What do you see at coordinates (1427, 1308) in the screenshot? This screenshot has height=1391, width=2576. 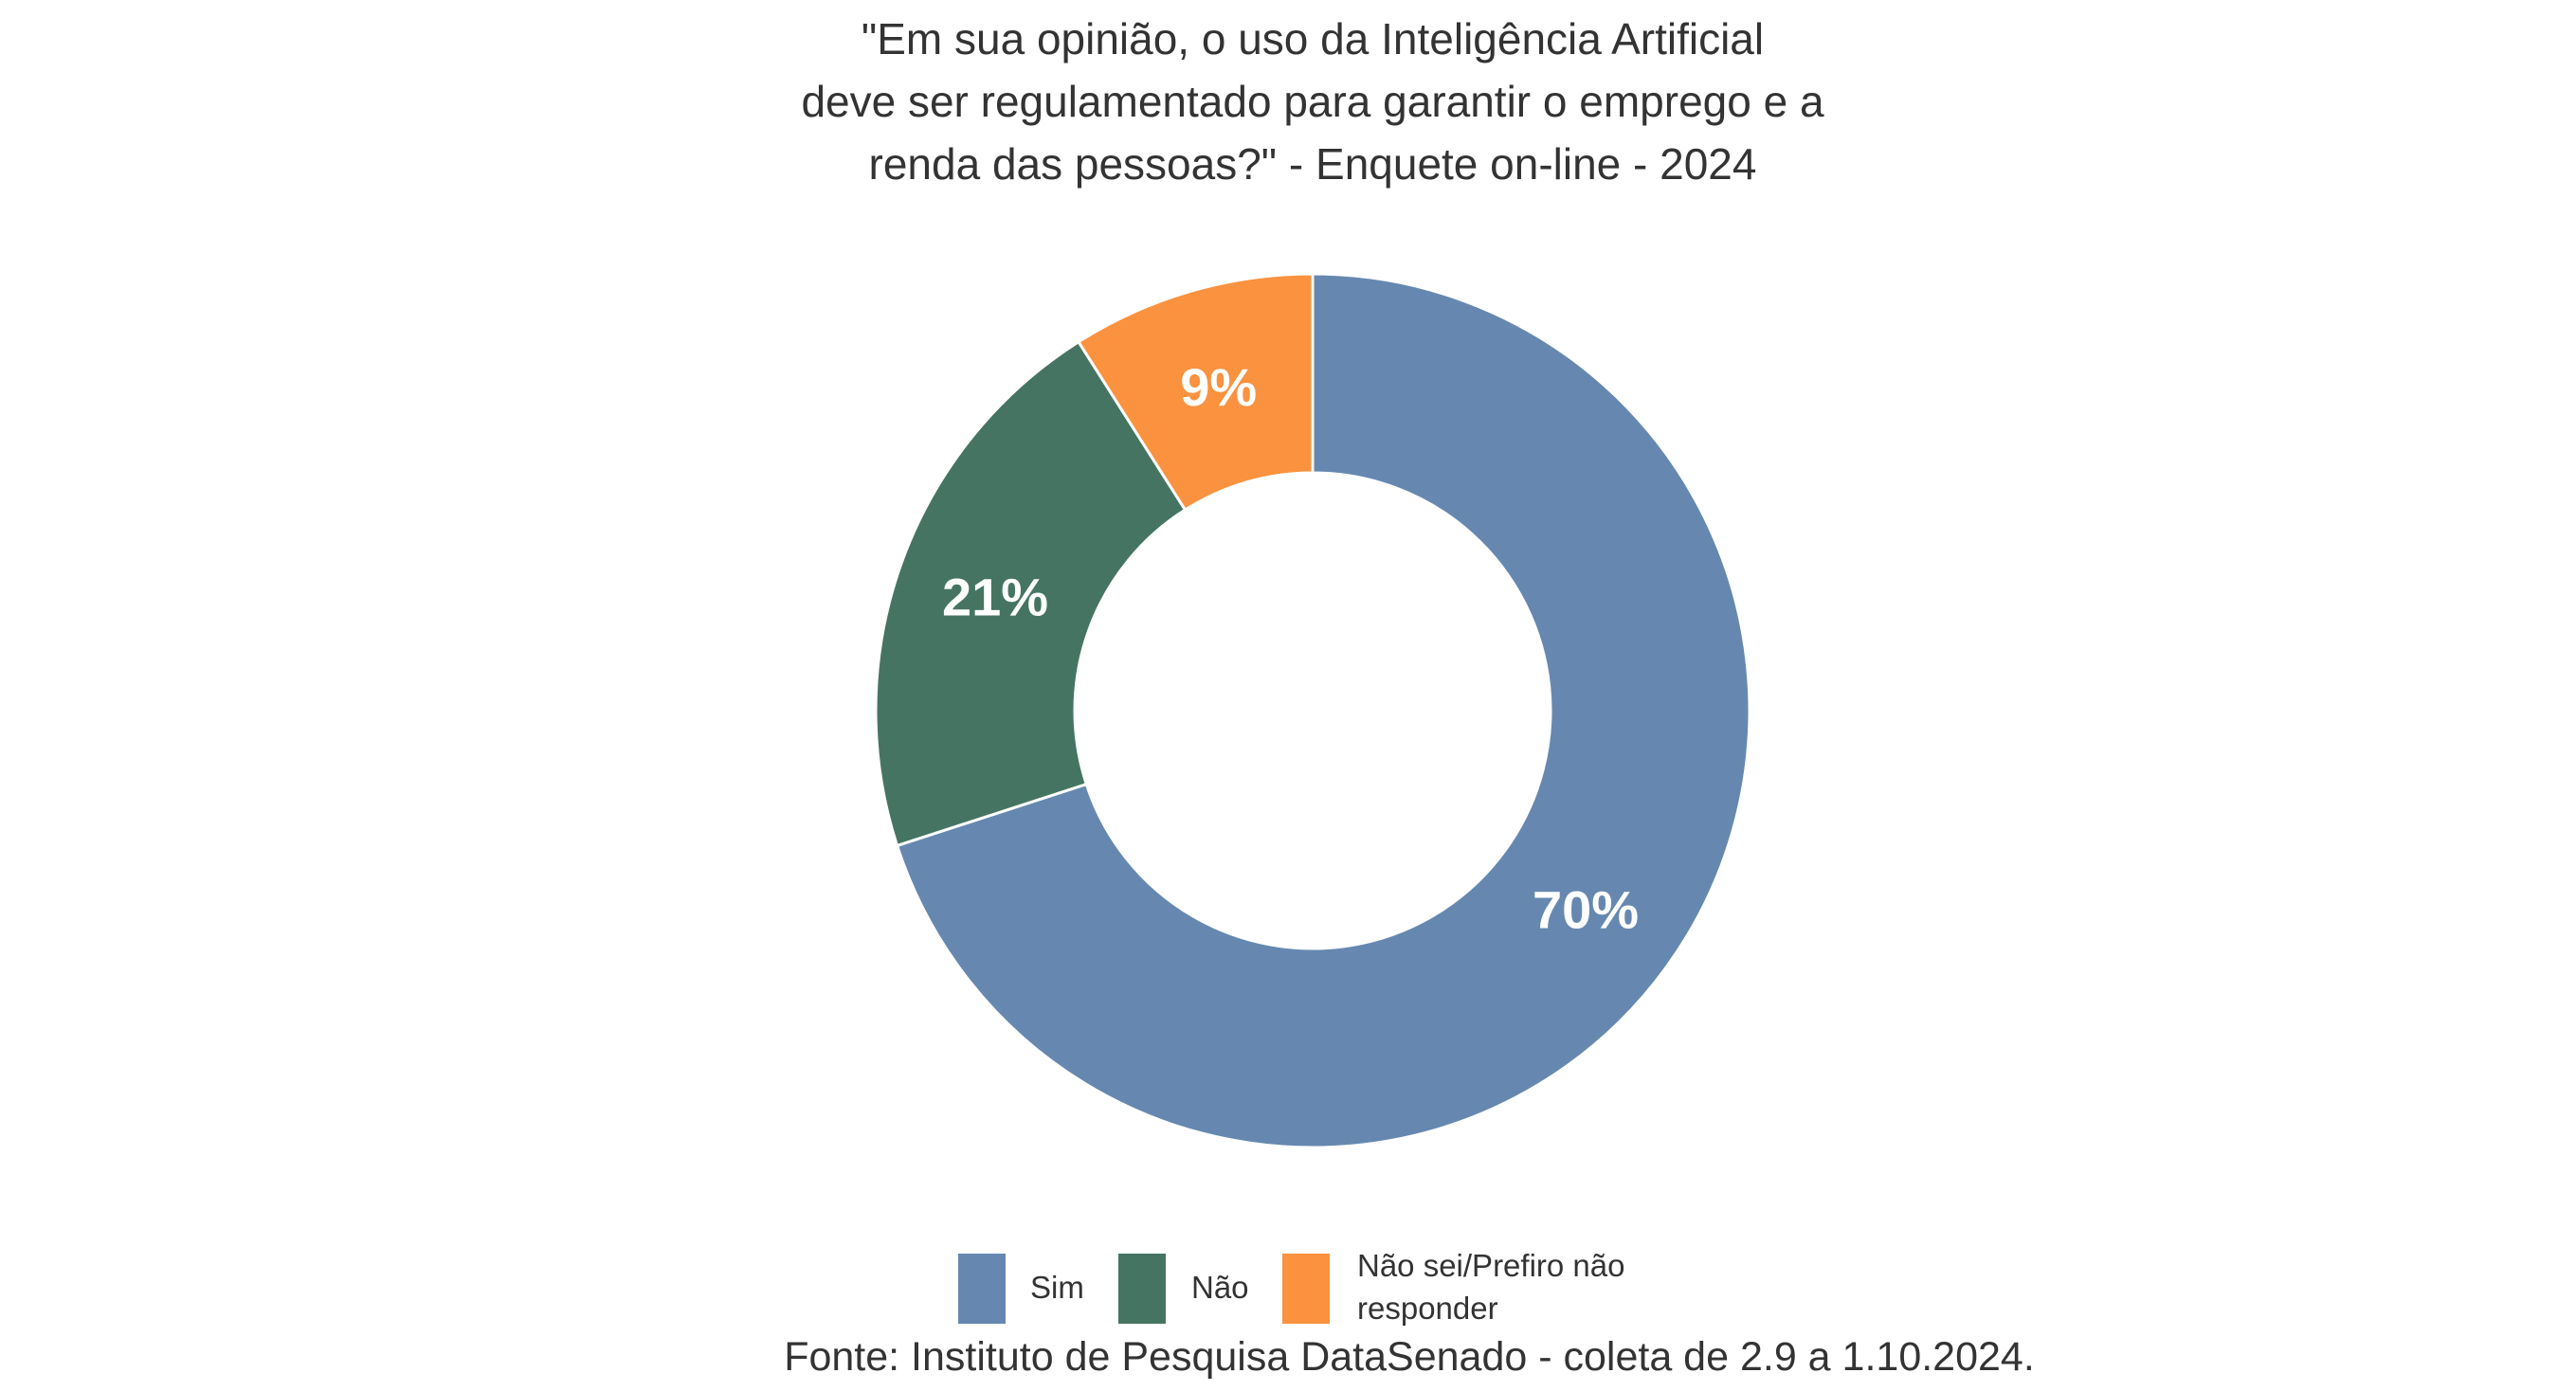 I see `legend-label-nao-sei-line-2: responder` at bounding box center [1427, 1308].